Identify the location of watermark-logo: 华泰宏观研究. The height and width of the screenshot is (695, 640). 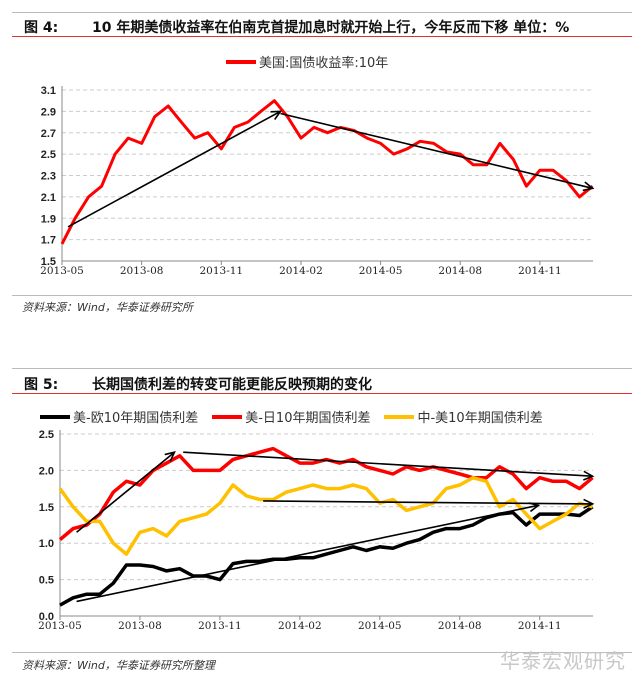
(563, 661).